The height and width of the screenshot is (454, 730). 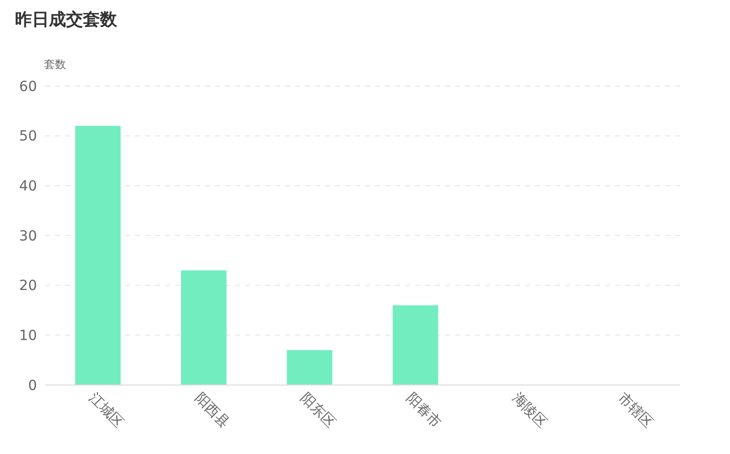 What do you see at coordinates (28, 236) in the screenshot?
I see `y-tick-label: 30` at bounding box center [28, 236].